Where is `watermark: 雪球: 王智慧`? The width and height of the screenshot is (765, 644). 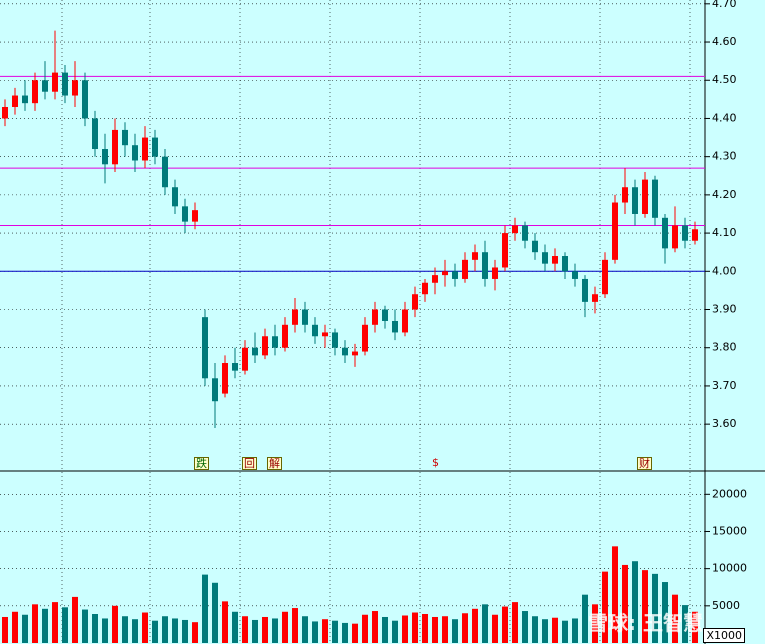
watermark: 雪球: 王智慧 is located at coordinates (645, 623).